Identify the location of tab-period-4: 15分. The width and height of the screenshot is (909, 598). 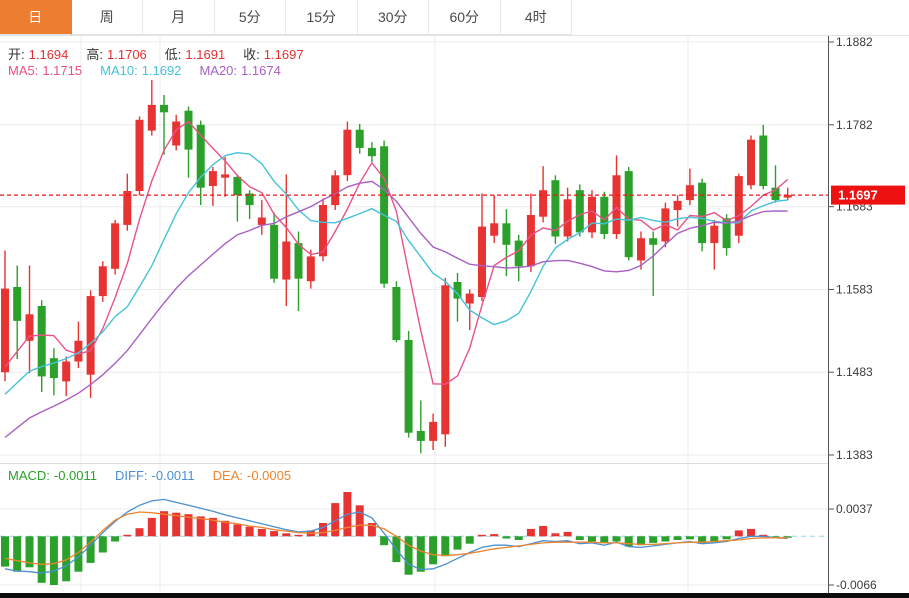
(322, 17).